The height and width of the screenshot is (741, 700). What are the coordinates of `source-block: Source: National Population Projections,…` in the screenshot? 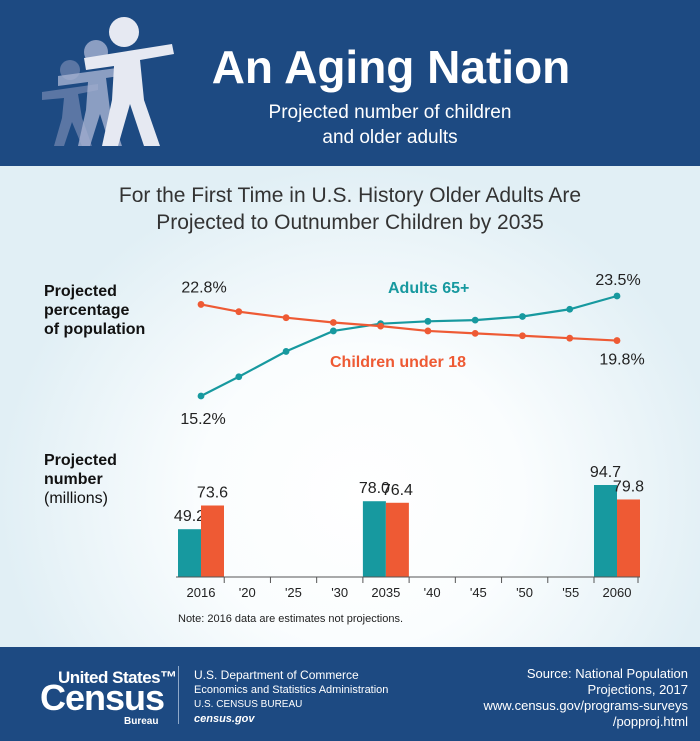 It's located at (548, 698).